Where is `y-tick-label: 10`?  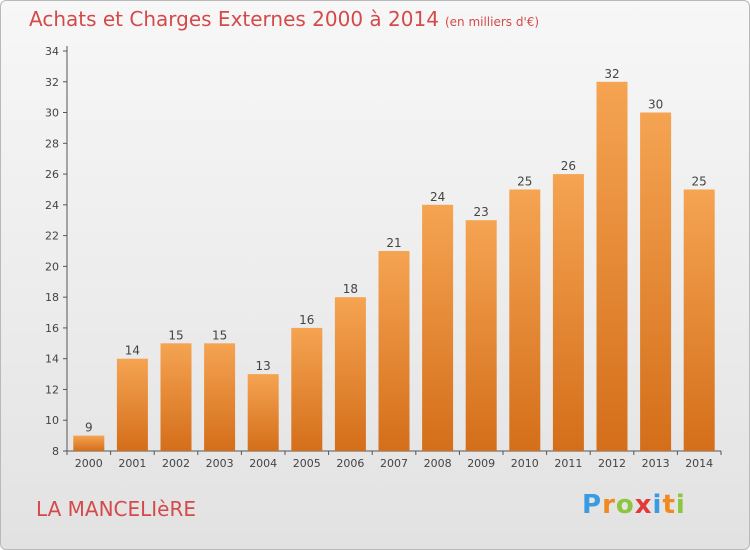 y-tick-label: 10 is located at coordinates (52, 420).